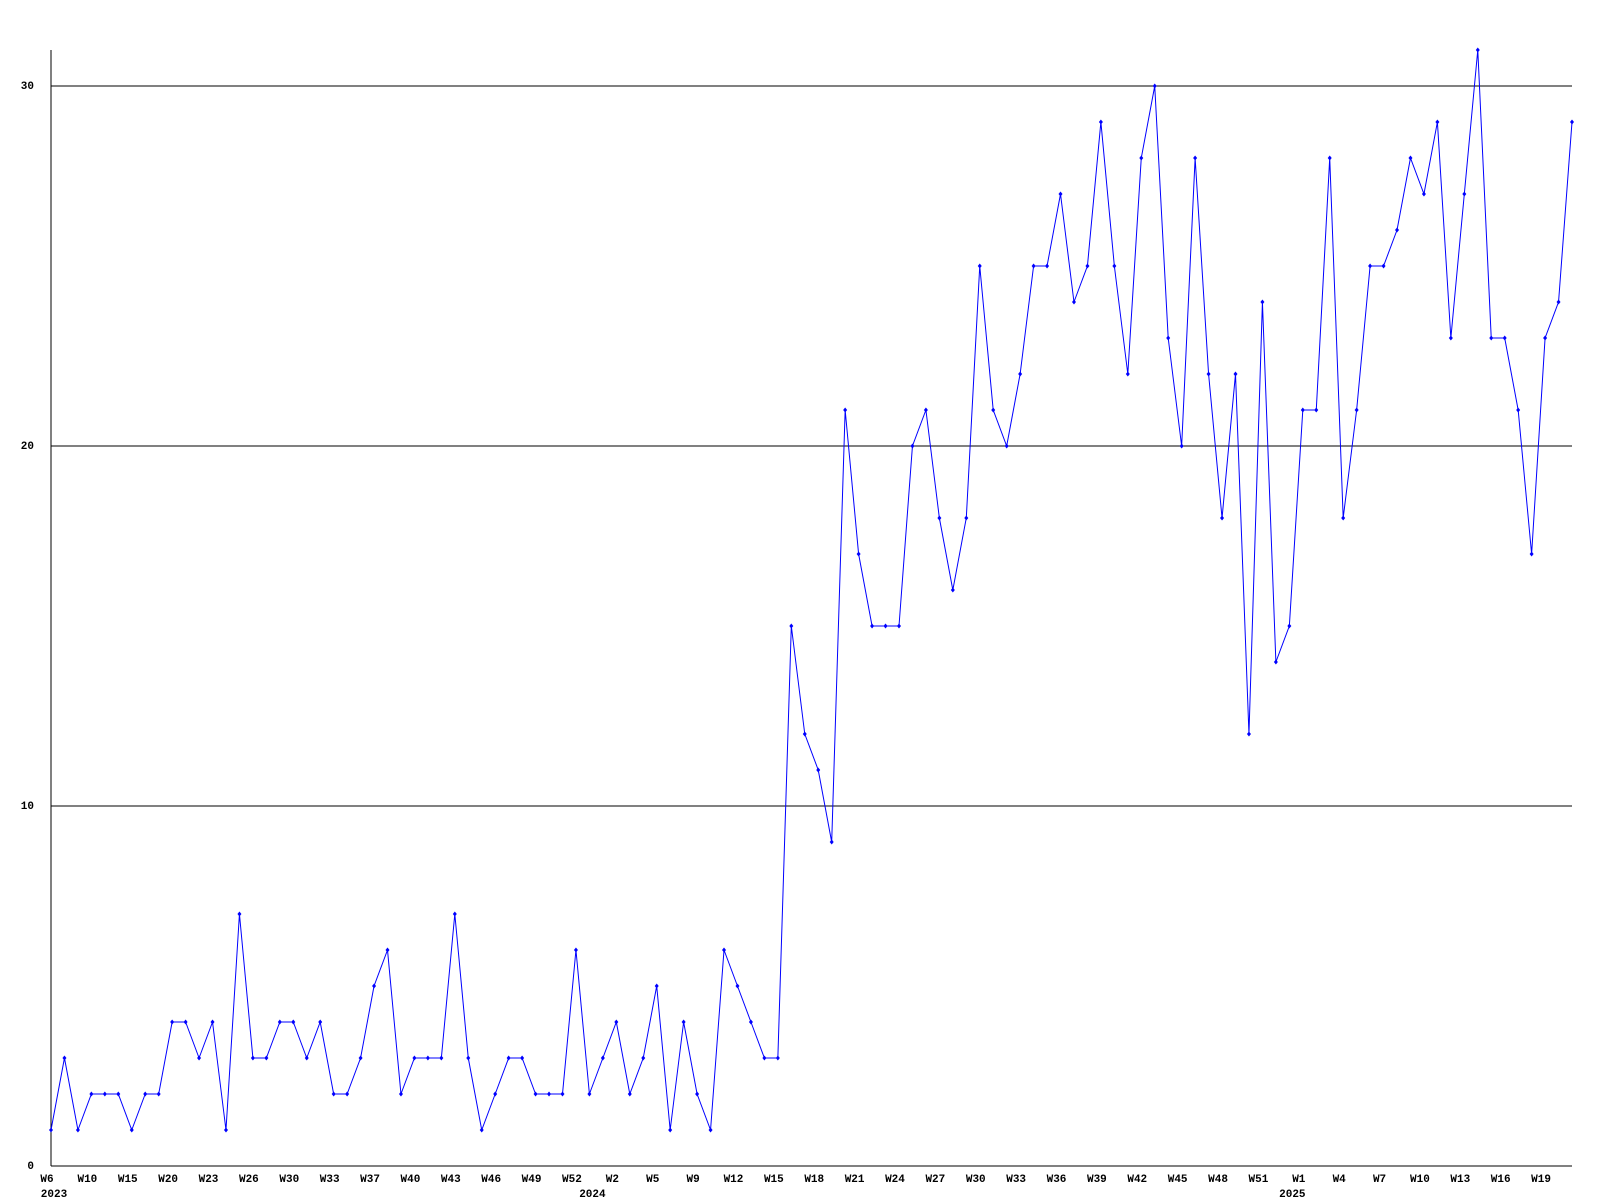 This screenshot has height=1200, width=1600. I want to click on year-label: 2023, so click(54, 1194).